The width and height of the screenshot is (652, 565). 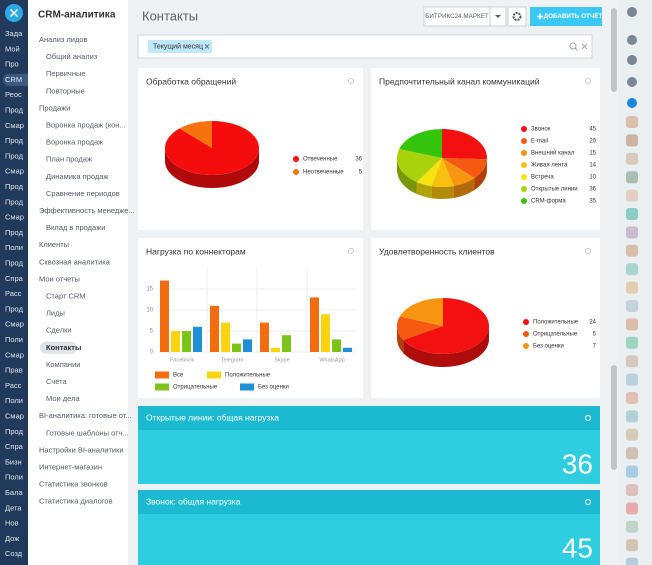 What do you see at coordinates (14, 553) in the screenshot?
I see `left-nav-item: Созд` at bounding box center [14, 553].